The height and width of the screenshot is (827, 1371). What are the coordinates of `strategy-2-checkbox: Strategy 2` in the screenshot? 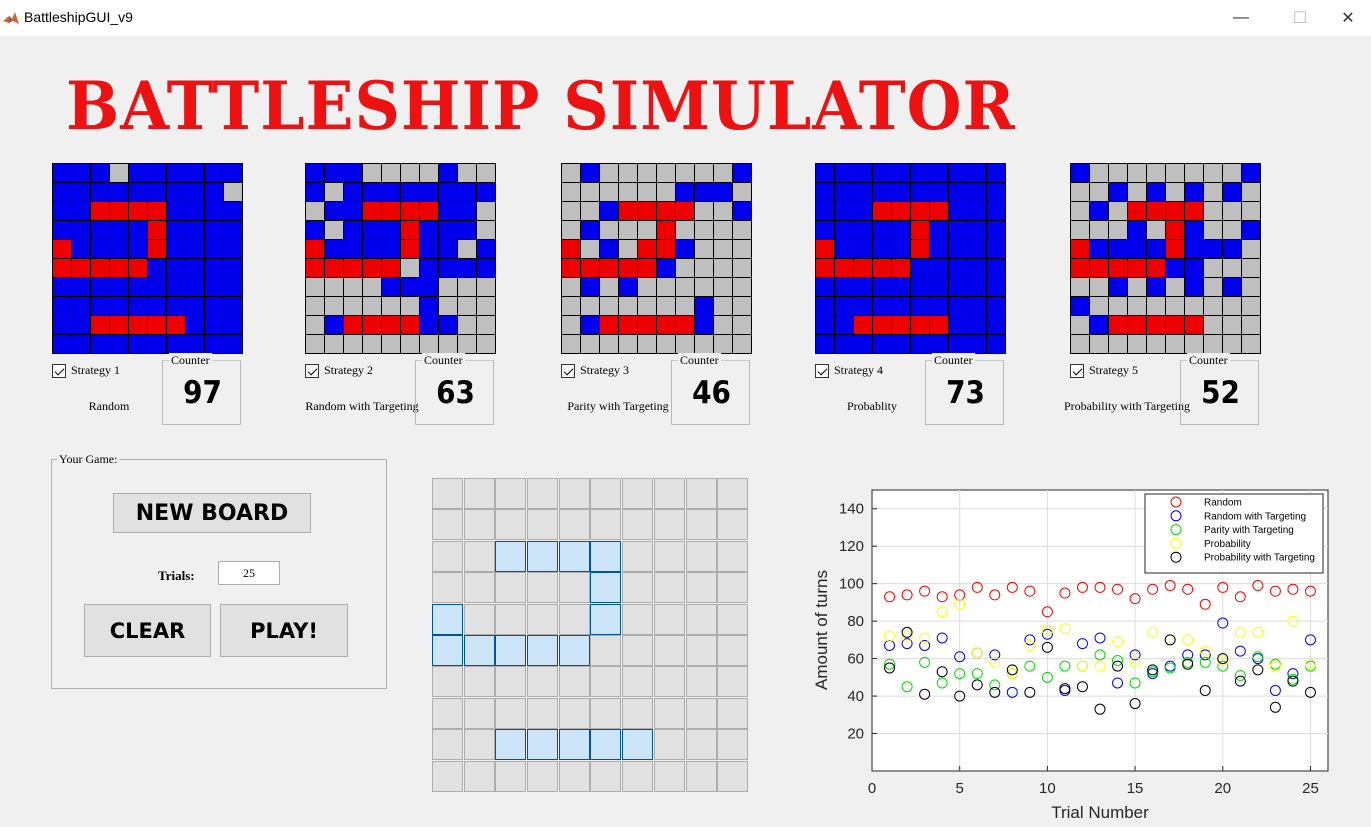 It's located at (339, 370).